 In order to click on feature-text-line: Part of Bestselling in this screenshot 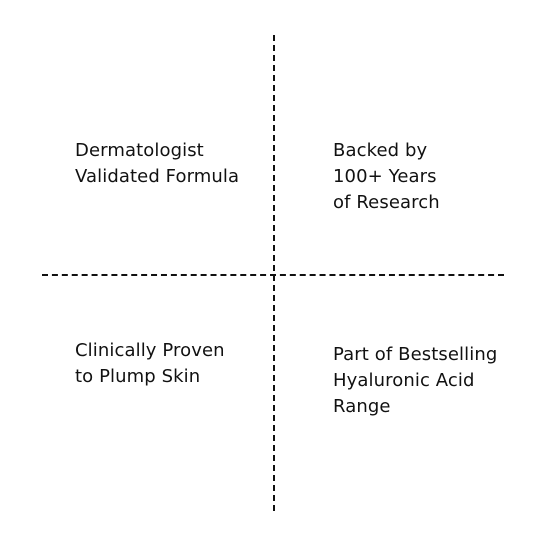, I will do `click(415, 354)`.